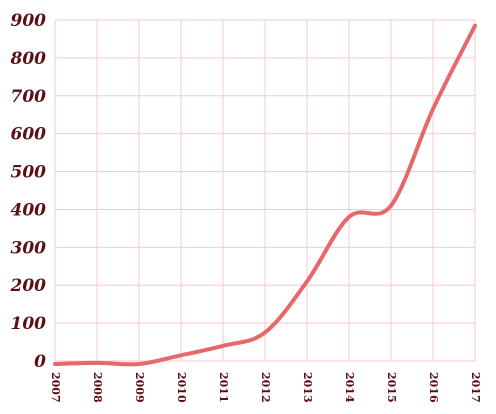  What do you see at coordinates (29, 97) in the screenshot?
I see `y-tick-label: 700` at bounding box center [29, 97].